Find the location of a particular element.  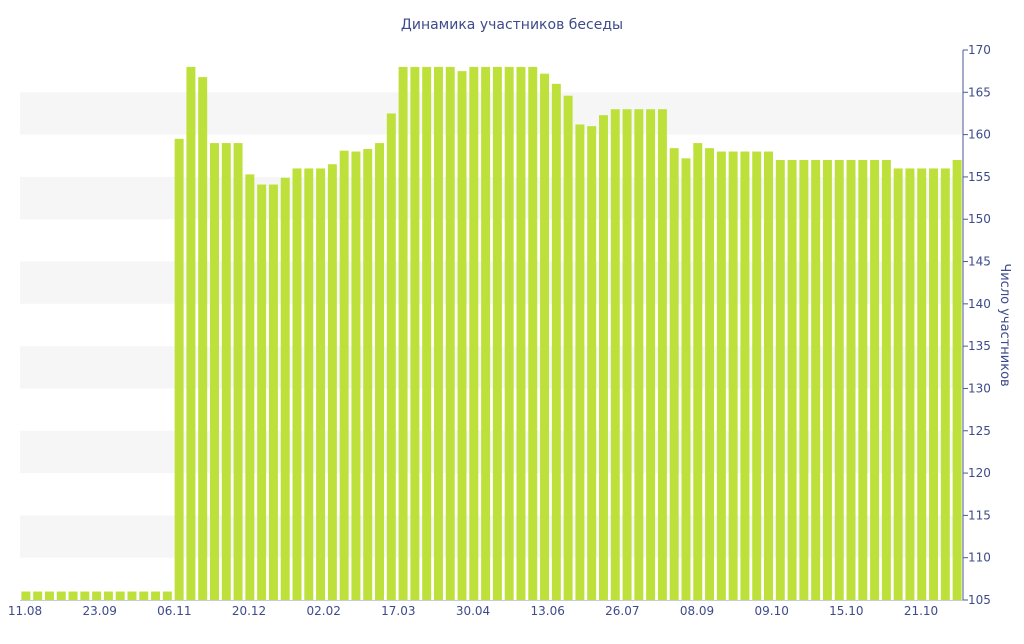

x-tick-label: 30.04 is located at coordinates (473, 611).